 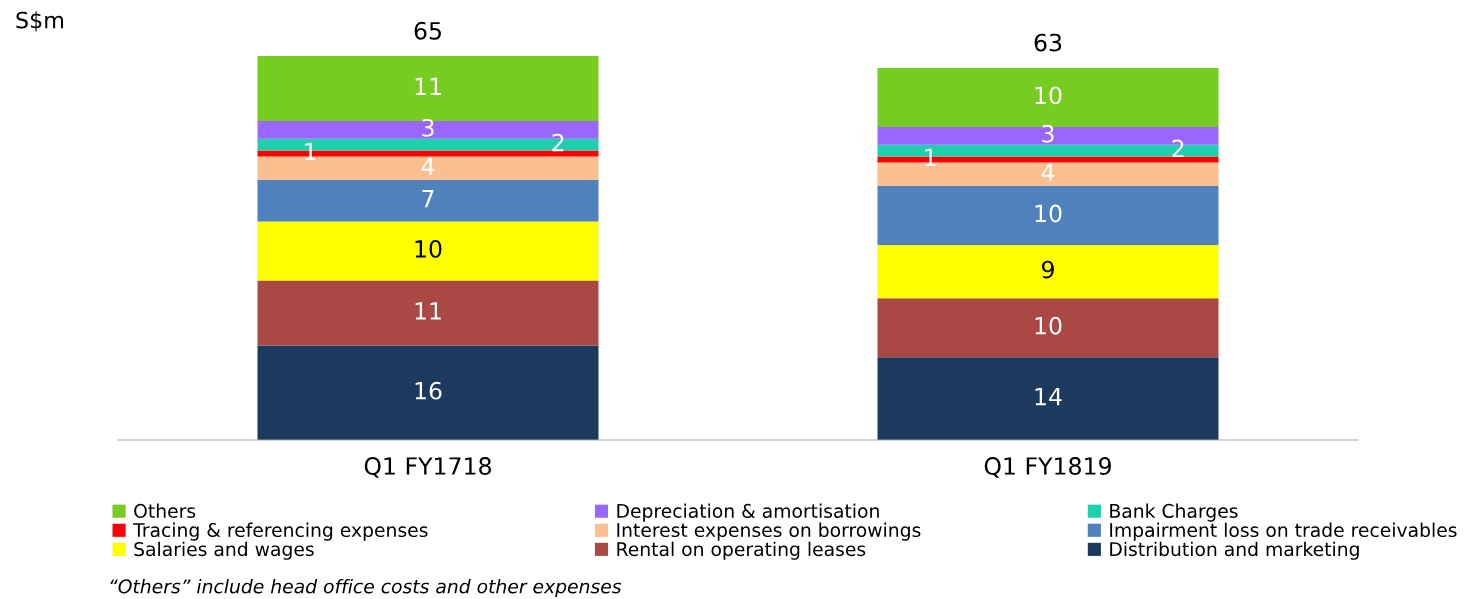 What do you see at coordinates (165, 511) in the screenshot?
I see `legend-label: Others` at bounding box center [165, 511].